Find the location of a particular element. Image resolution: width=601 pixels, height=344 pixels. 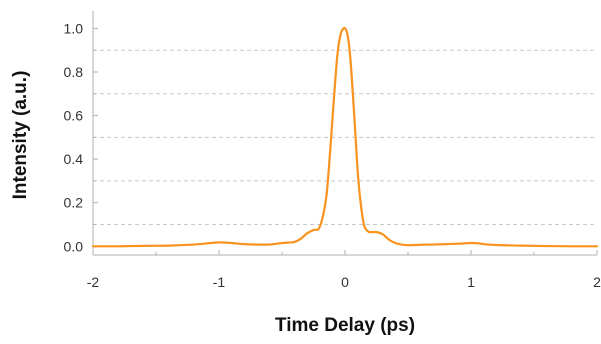

y-tick-label: 0.8 is located at coordinates (74, 72).